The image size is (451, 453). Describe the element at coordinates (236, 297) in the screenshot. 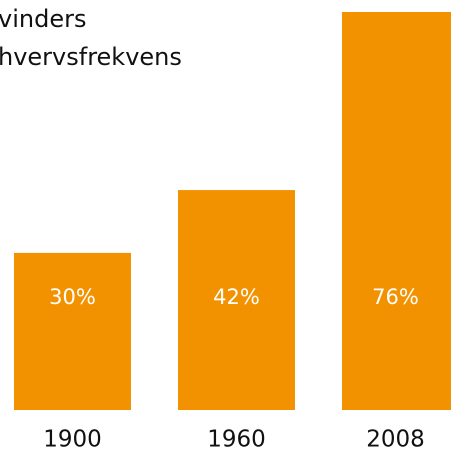

I see `value-label: 42%` at that location.